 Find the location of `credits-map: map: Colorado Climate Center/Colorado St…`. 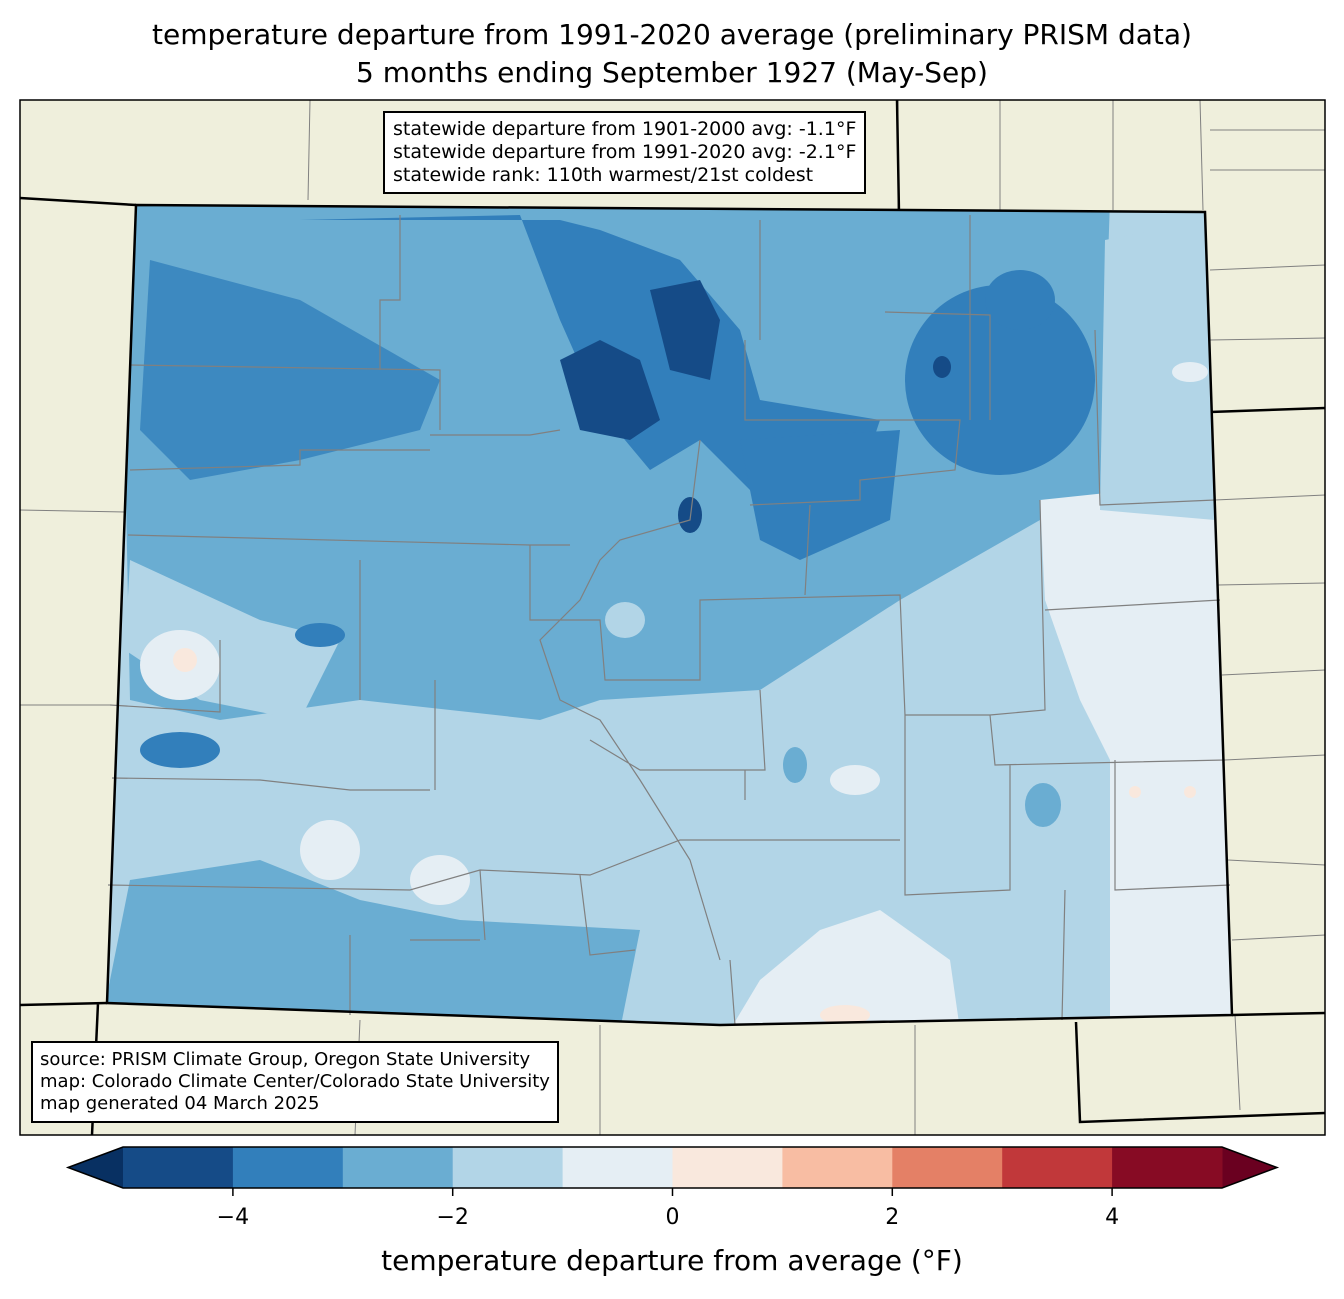

credits-map: map: Colorado Climate Center/Colorado St… is located at coordinates (295, 1081).